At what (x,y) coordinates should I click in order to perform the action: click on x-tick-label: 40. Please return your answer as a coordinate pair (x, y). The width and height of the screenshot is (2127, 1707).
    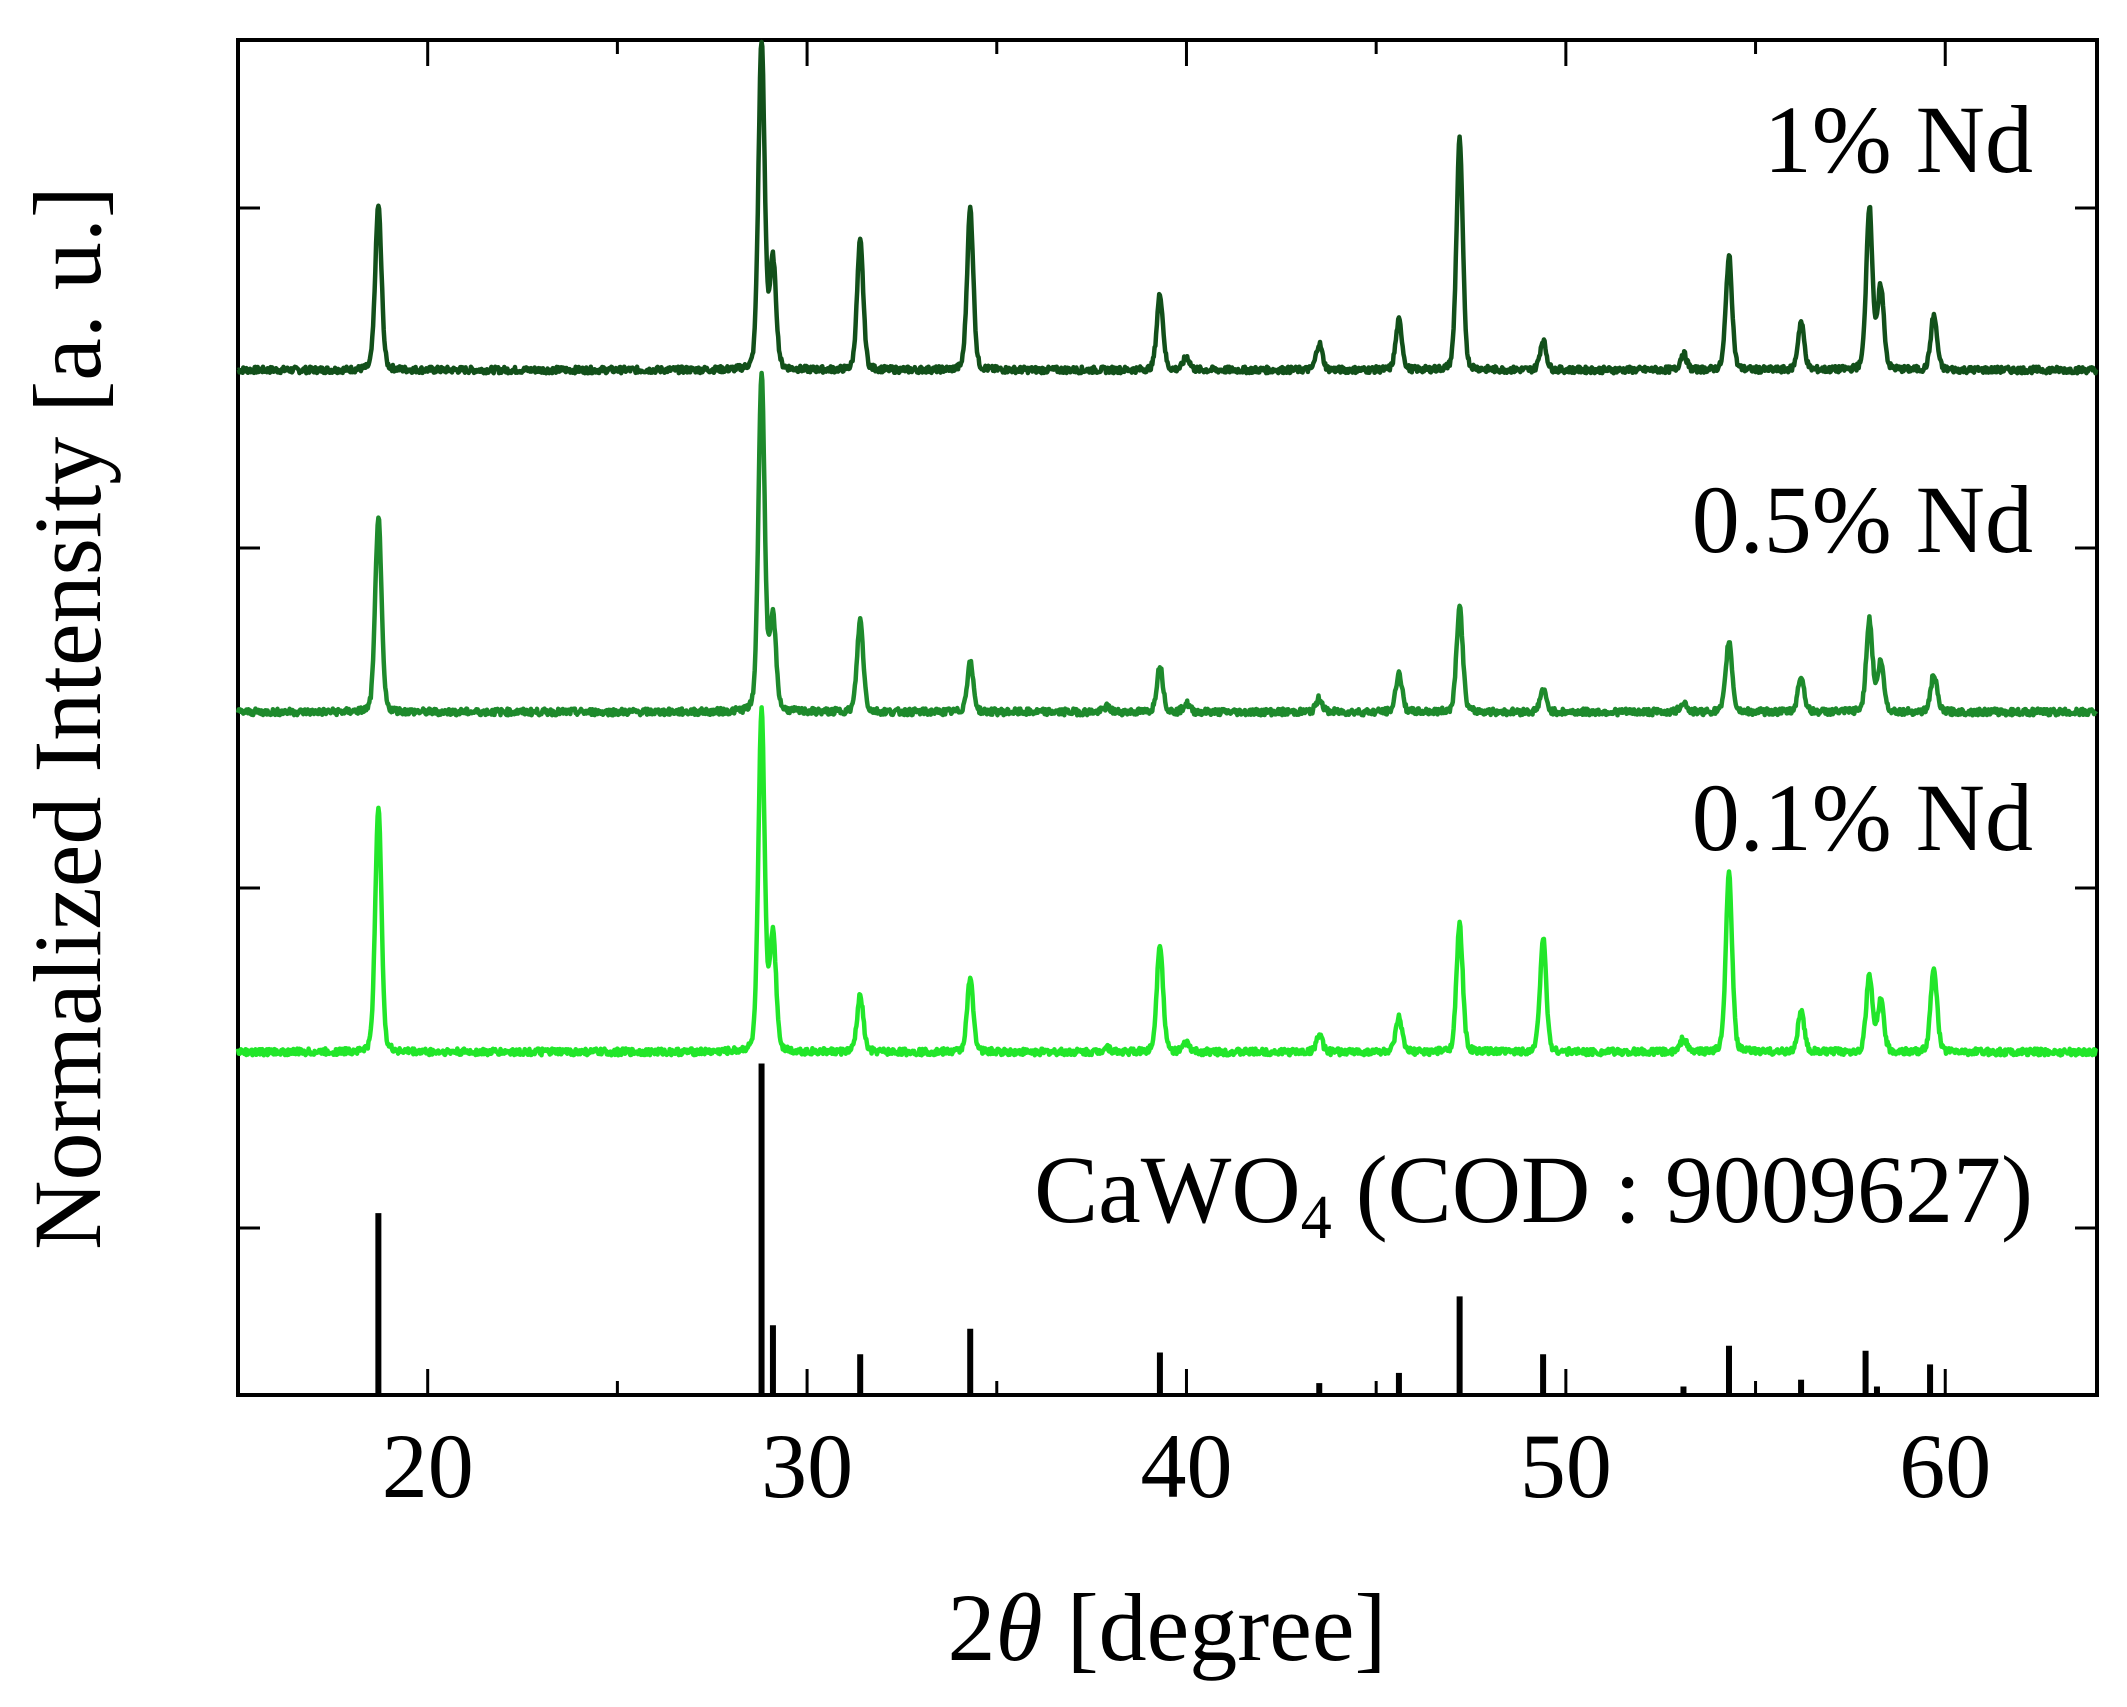
    Looking at the image, I should click on (1186, 1466).